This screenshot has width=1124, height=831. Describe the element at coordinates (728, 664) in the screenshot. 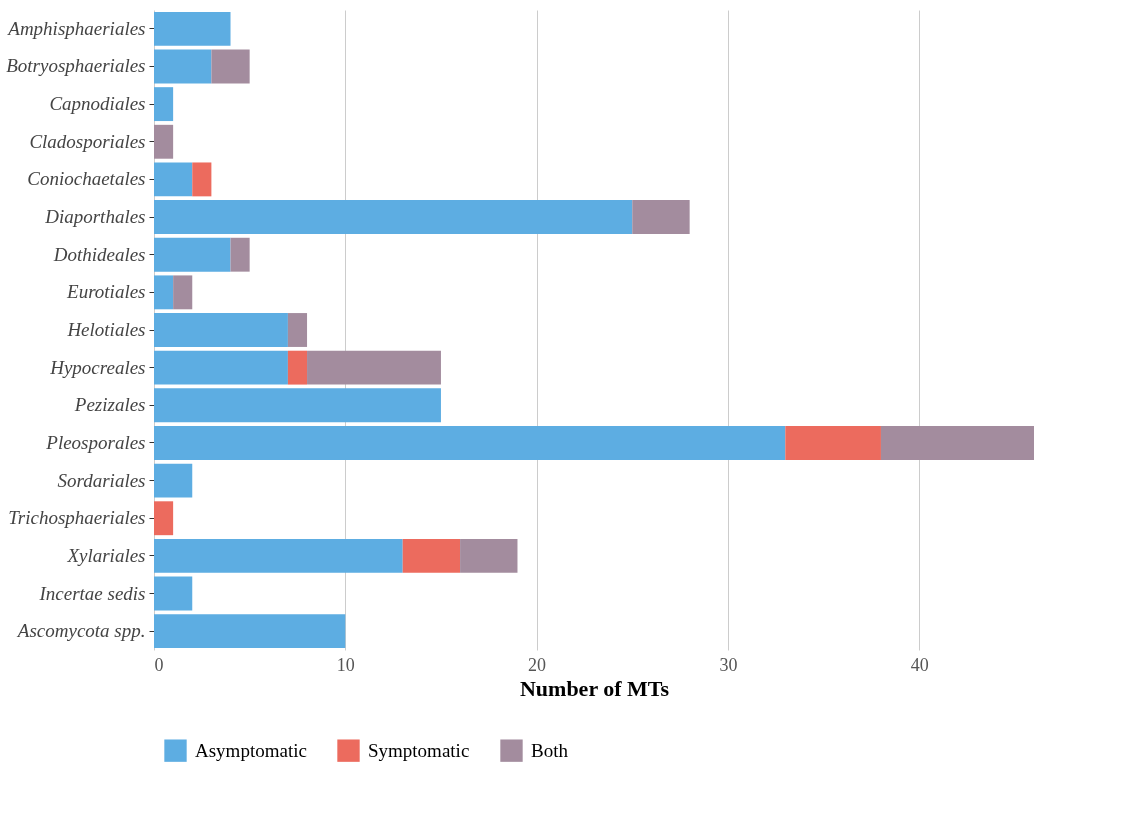

I see `x-tick-label: 30` at that location.